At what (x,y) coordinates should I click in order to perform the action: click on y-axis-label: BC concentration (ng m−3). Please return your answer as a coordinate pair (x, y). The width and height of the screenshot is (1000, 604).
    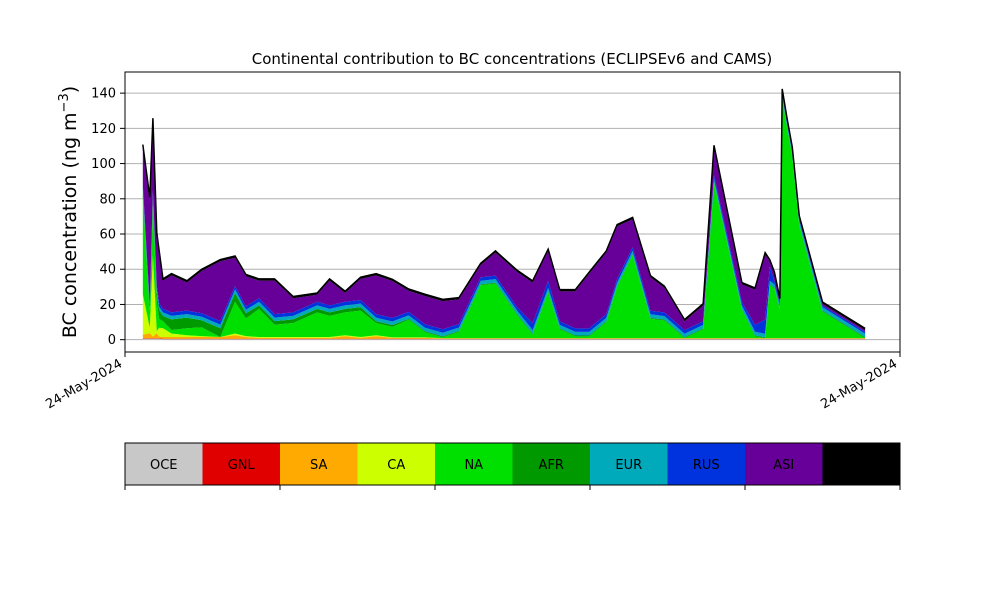
    Looking at the image, I should click on (69, 212).